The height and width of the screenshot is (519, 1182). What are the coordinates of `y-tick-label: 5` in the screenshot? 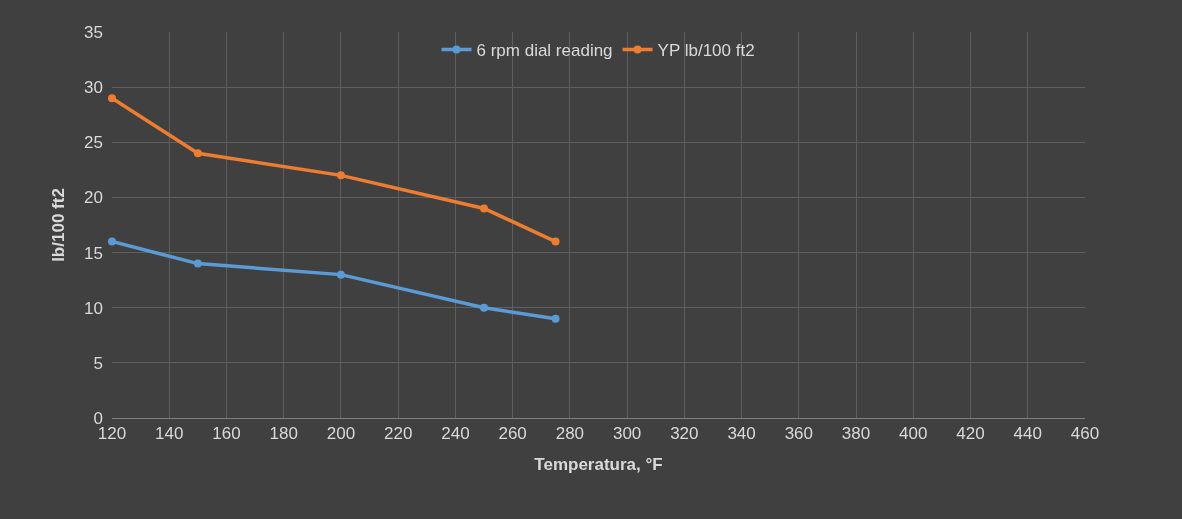 It's located at (98, 363).